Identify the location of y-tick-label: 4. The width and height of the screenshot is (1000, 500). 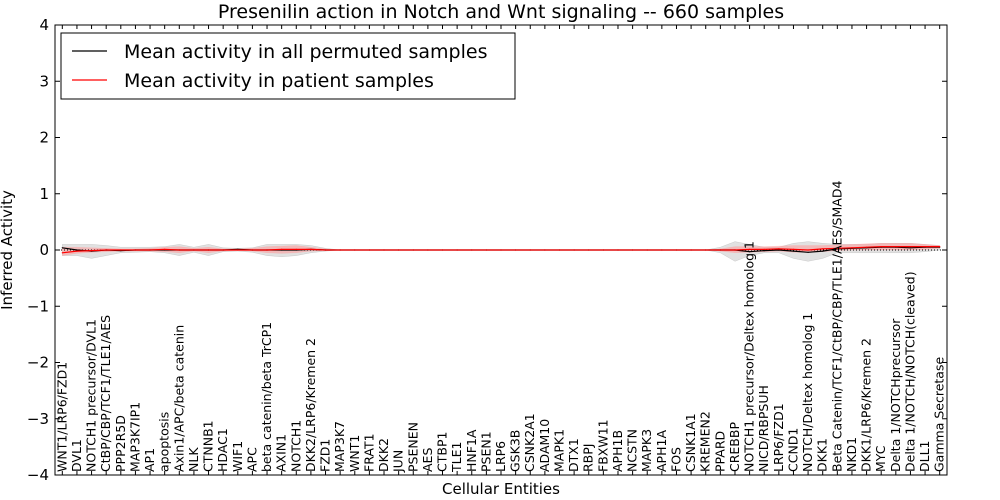
(44, 25).